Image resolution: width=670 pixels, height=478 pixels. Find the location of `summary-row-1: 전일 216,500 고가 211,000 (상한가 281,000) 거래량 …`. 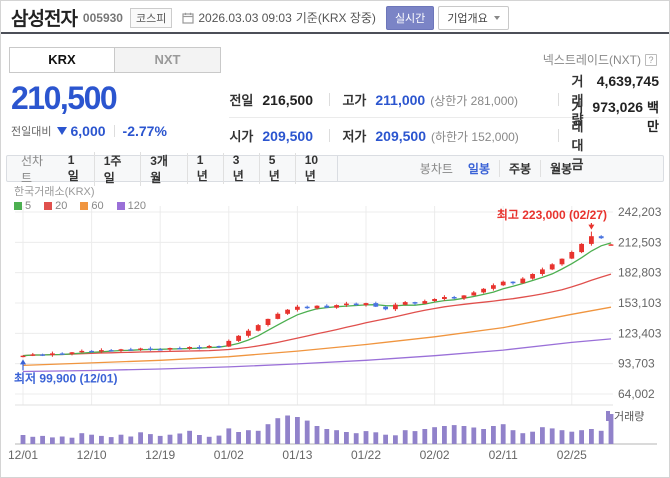

summary-row-1: 전일 216,500 고가 211,000 (상한가 281,000) 거래량 … is located at coordinates (444, 100).